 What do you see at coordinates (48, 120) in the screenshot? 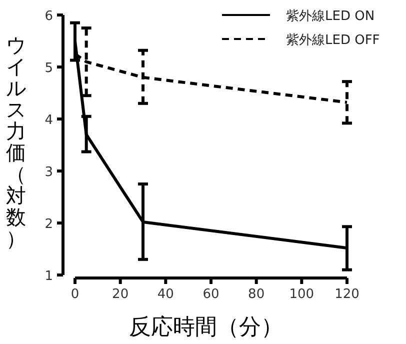
I see `y-tick-label: 4` at bounding box center [48, 120].